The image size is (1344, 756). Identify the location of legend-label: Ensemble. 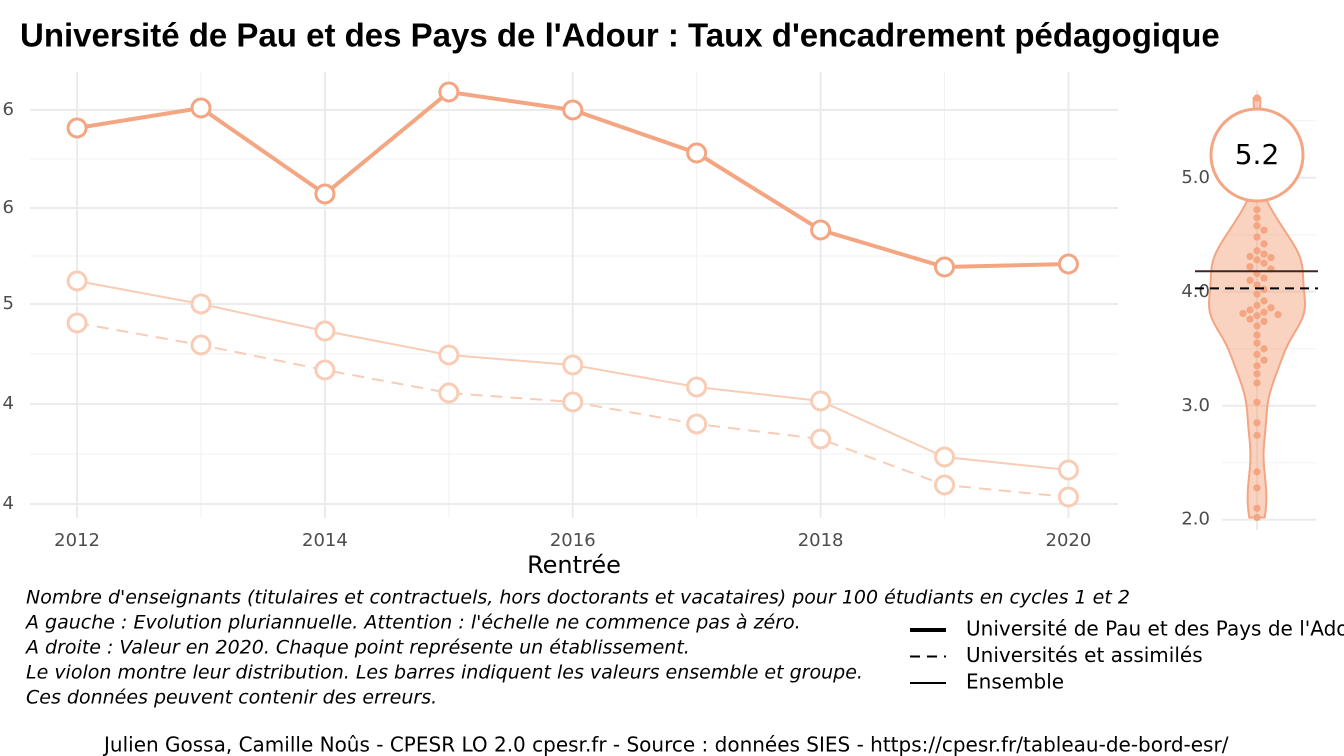
(1015, 682).